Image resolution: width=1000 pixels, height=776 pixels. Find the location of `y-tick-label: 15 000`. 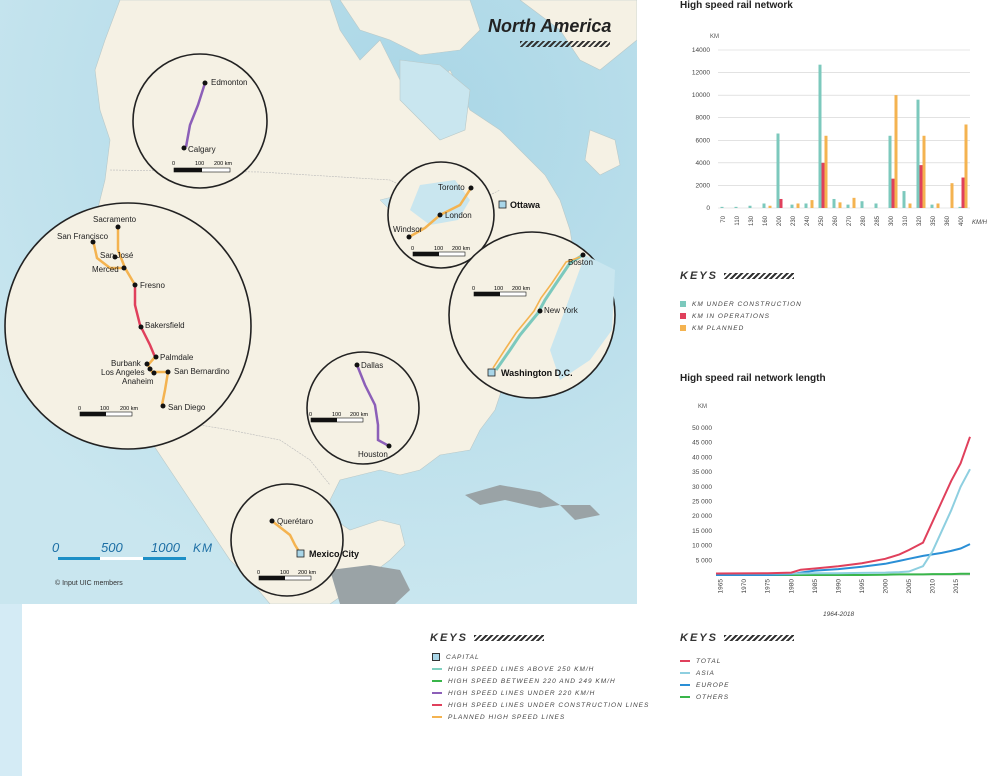

y-tick-label: 15 000 is located at coordinates (702, 531).